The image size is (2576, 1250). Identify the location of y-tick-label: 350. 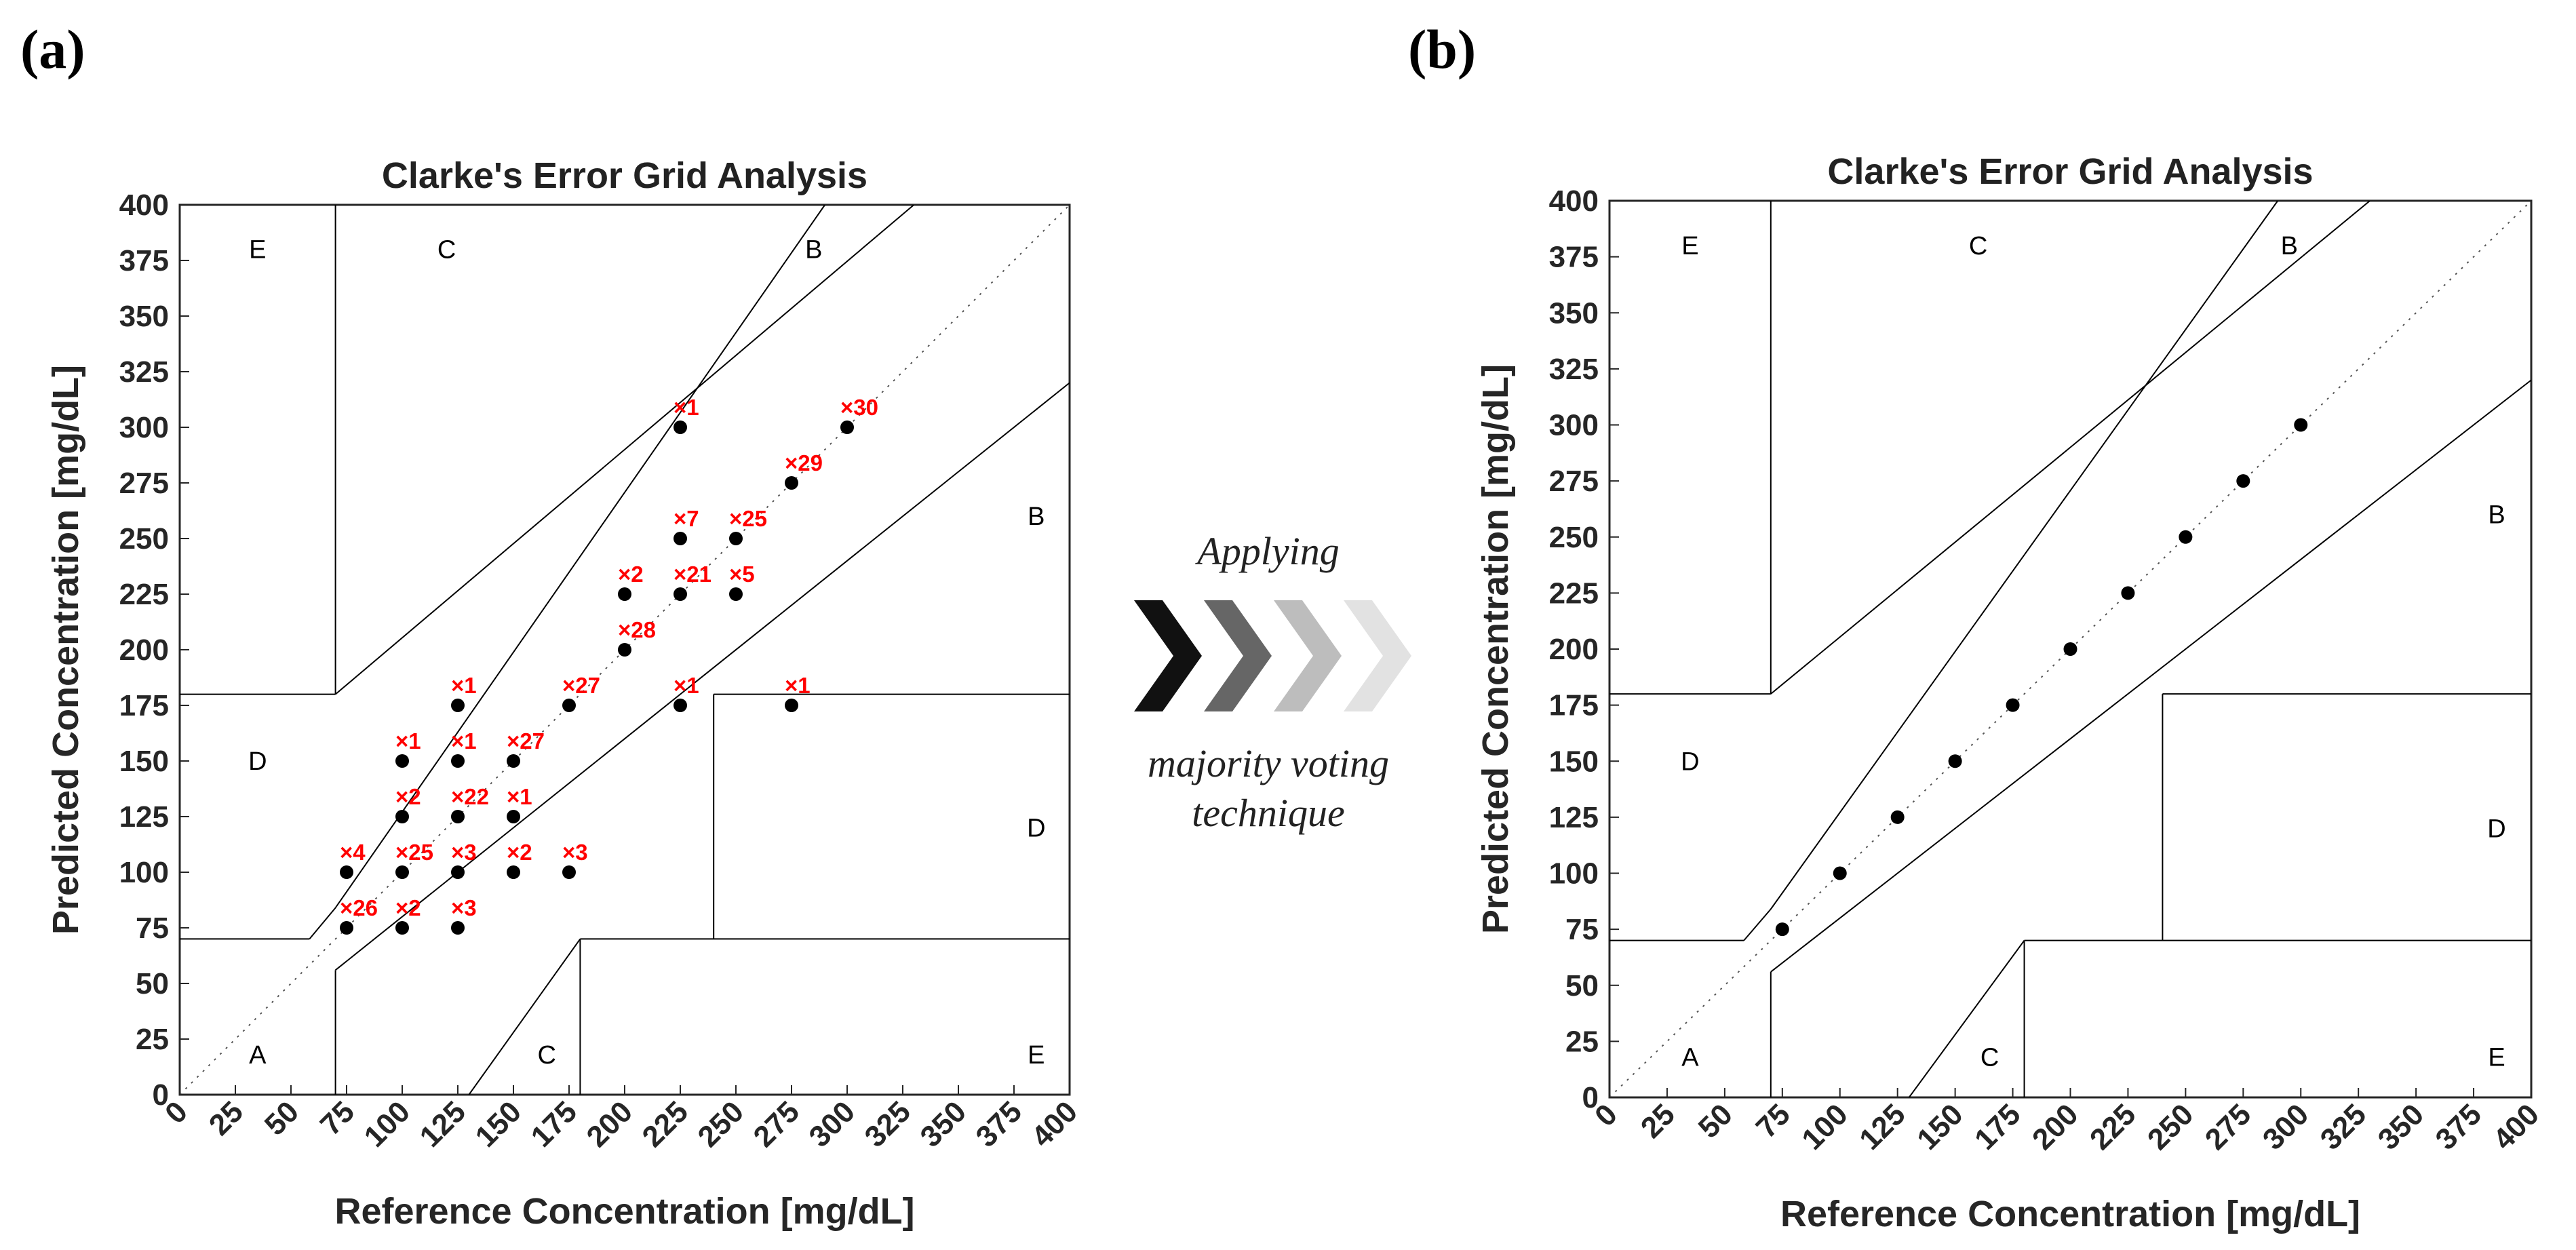
(144, 316).